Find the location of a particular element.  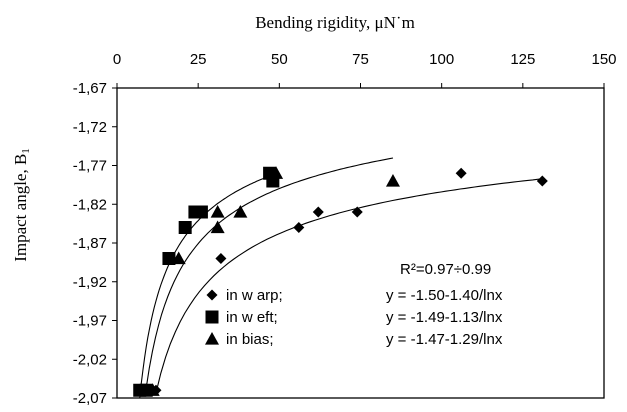

y-tick-label: -1,87 is located at coordinates (90, 243).